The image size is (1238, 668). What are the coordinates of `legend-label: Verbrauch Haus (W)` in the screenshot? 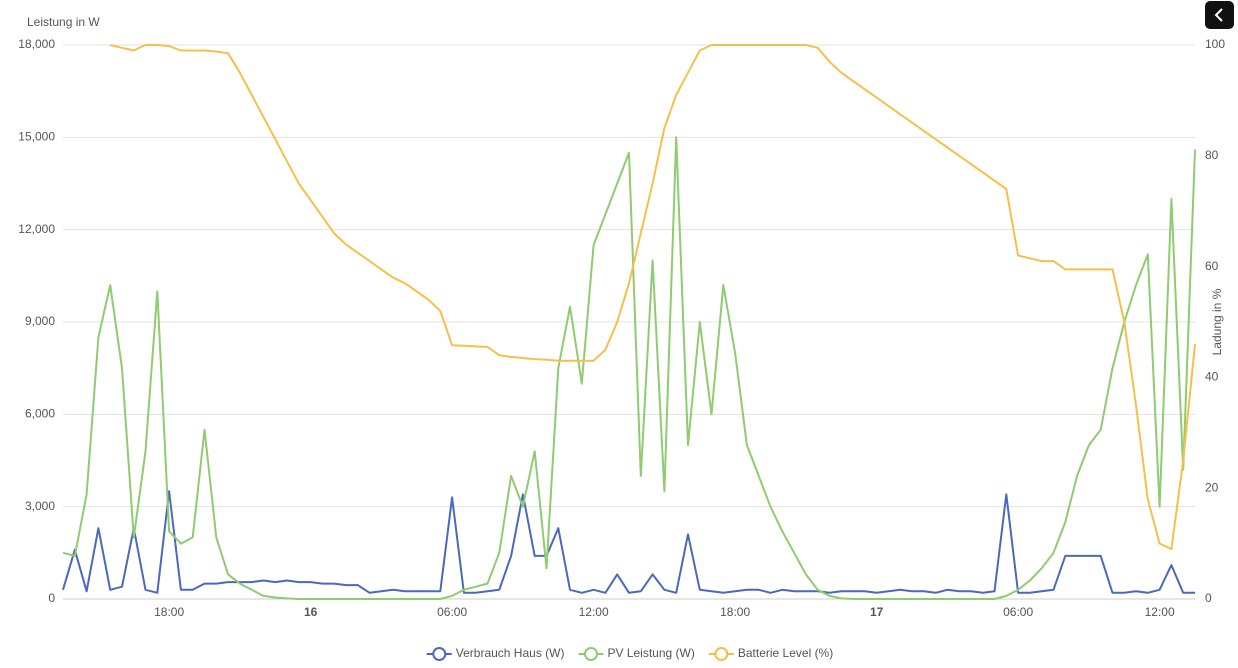 It's located at (510, 653).